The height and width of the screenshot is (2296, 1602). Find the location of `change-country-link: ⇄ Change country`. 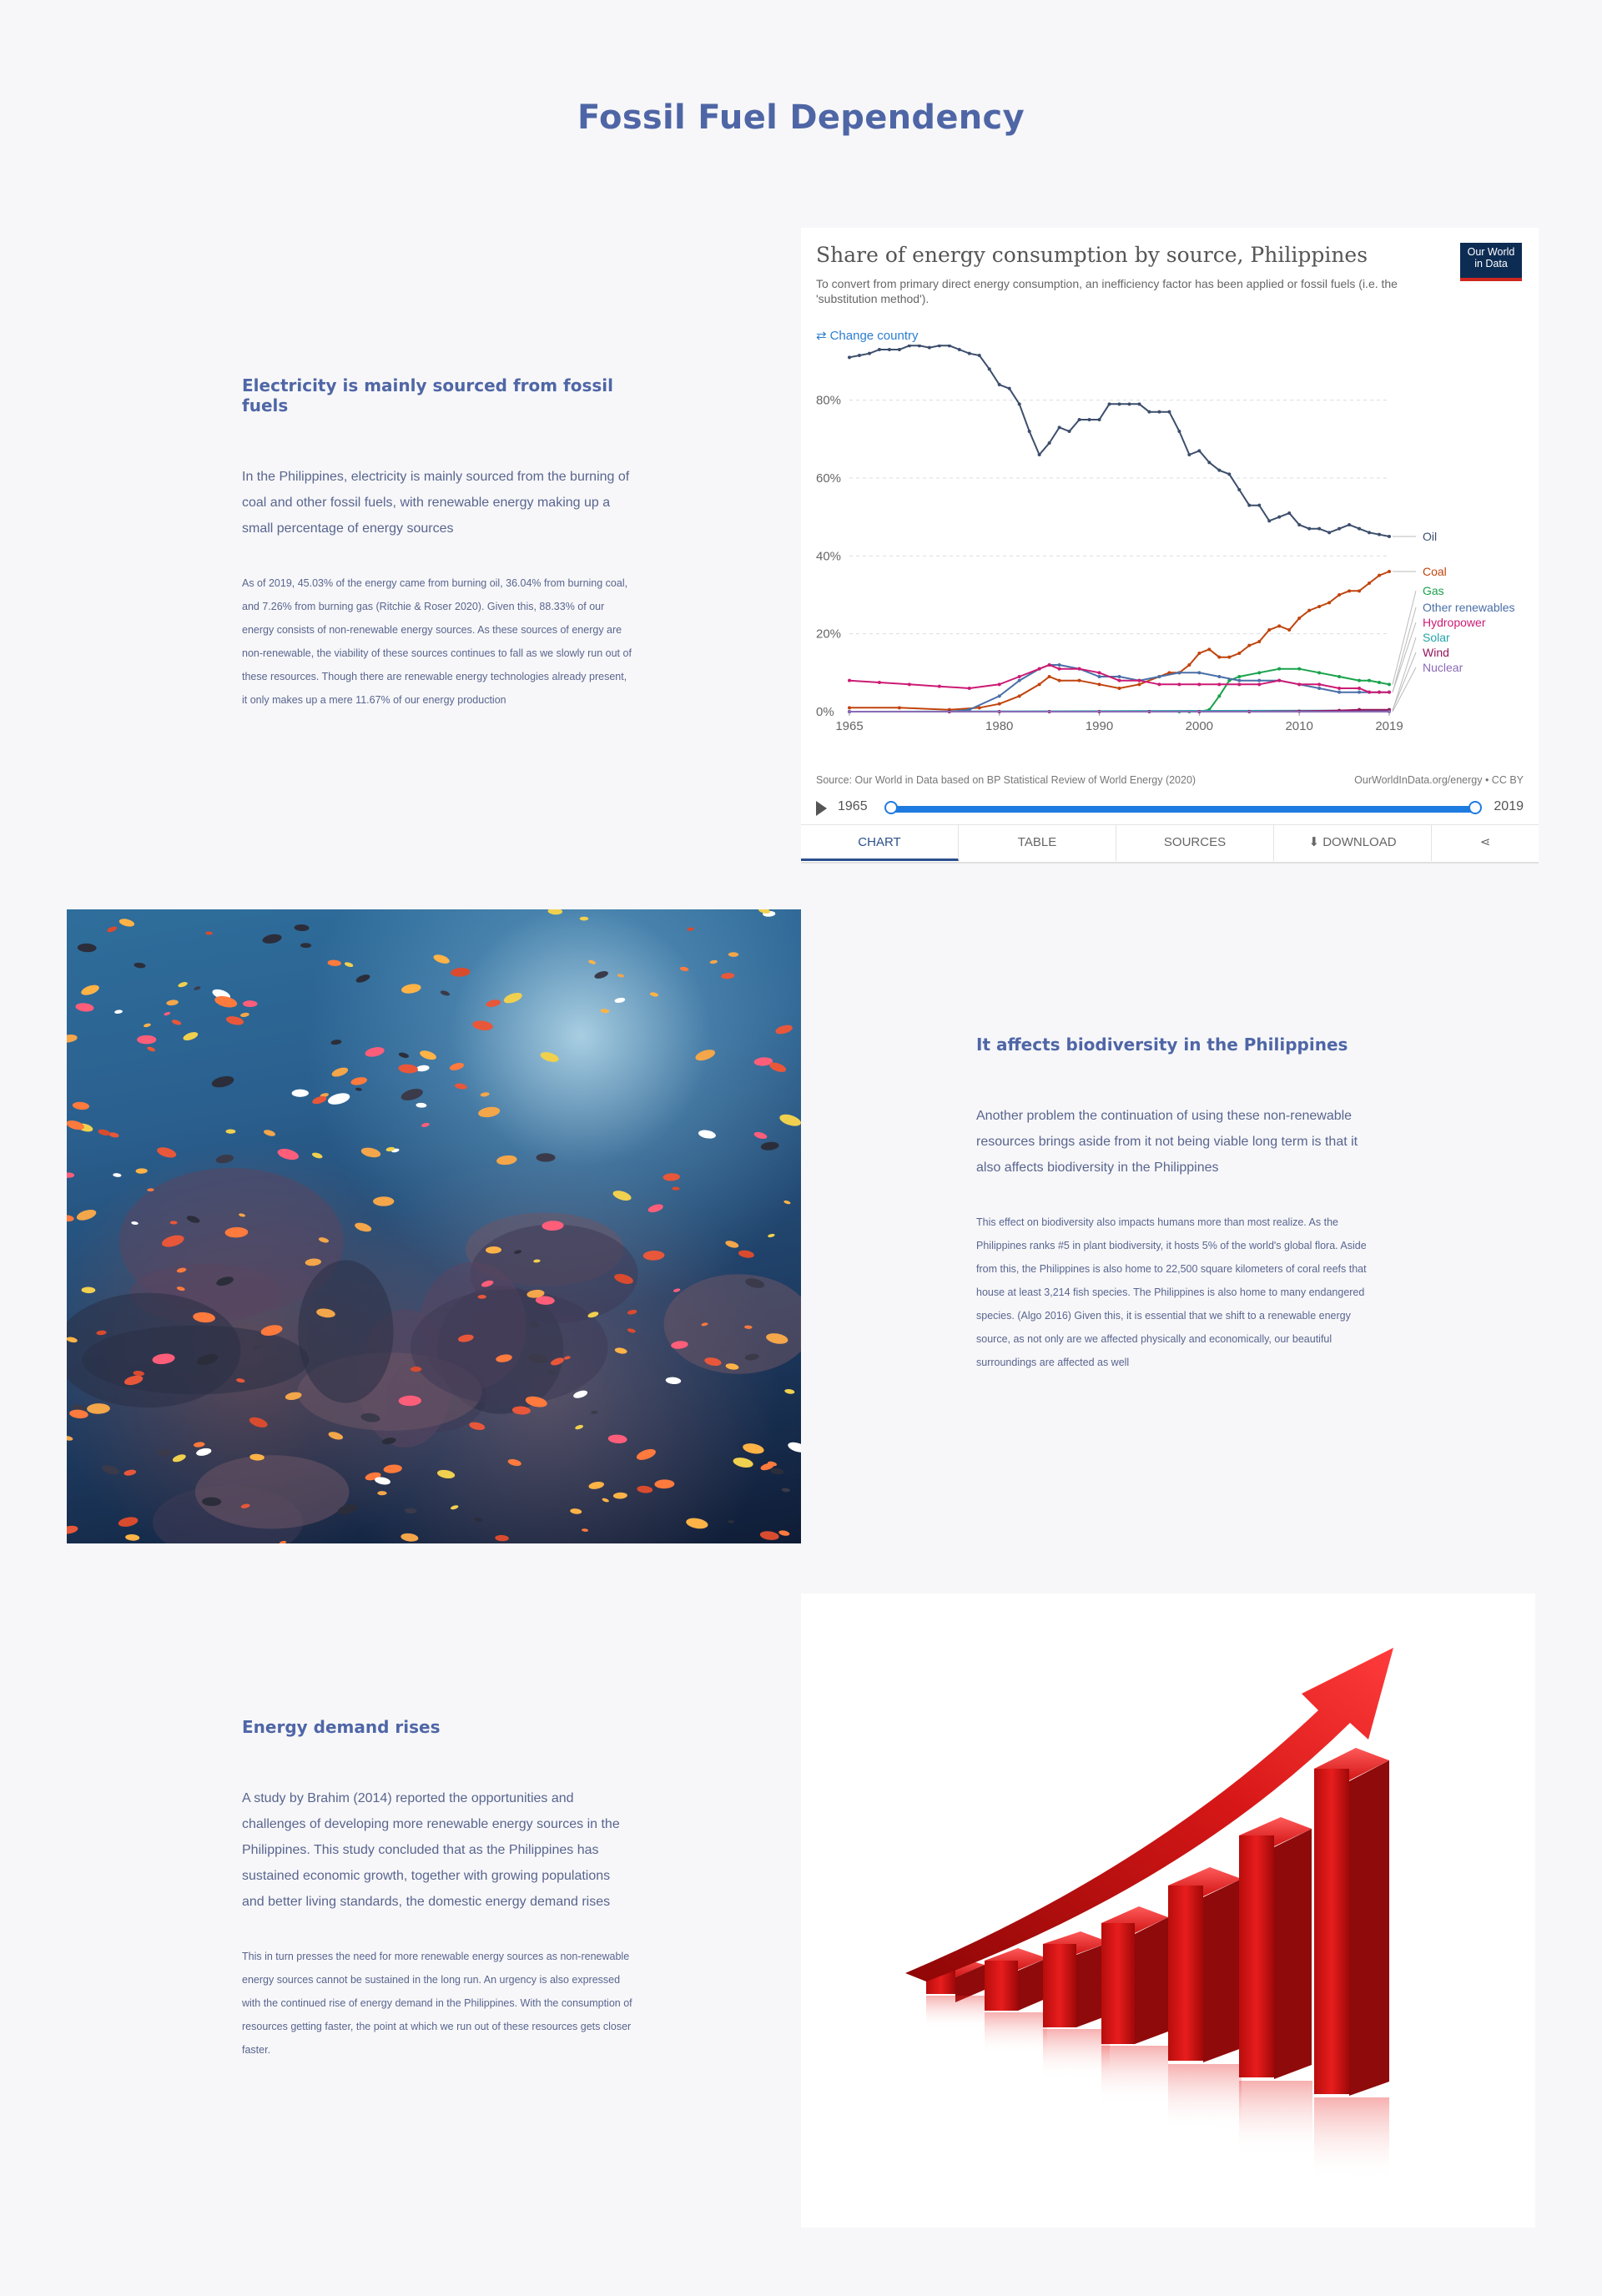

change-country-link: ⇄ Change country is located at coordinates (867, 335).